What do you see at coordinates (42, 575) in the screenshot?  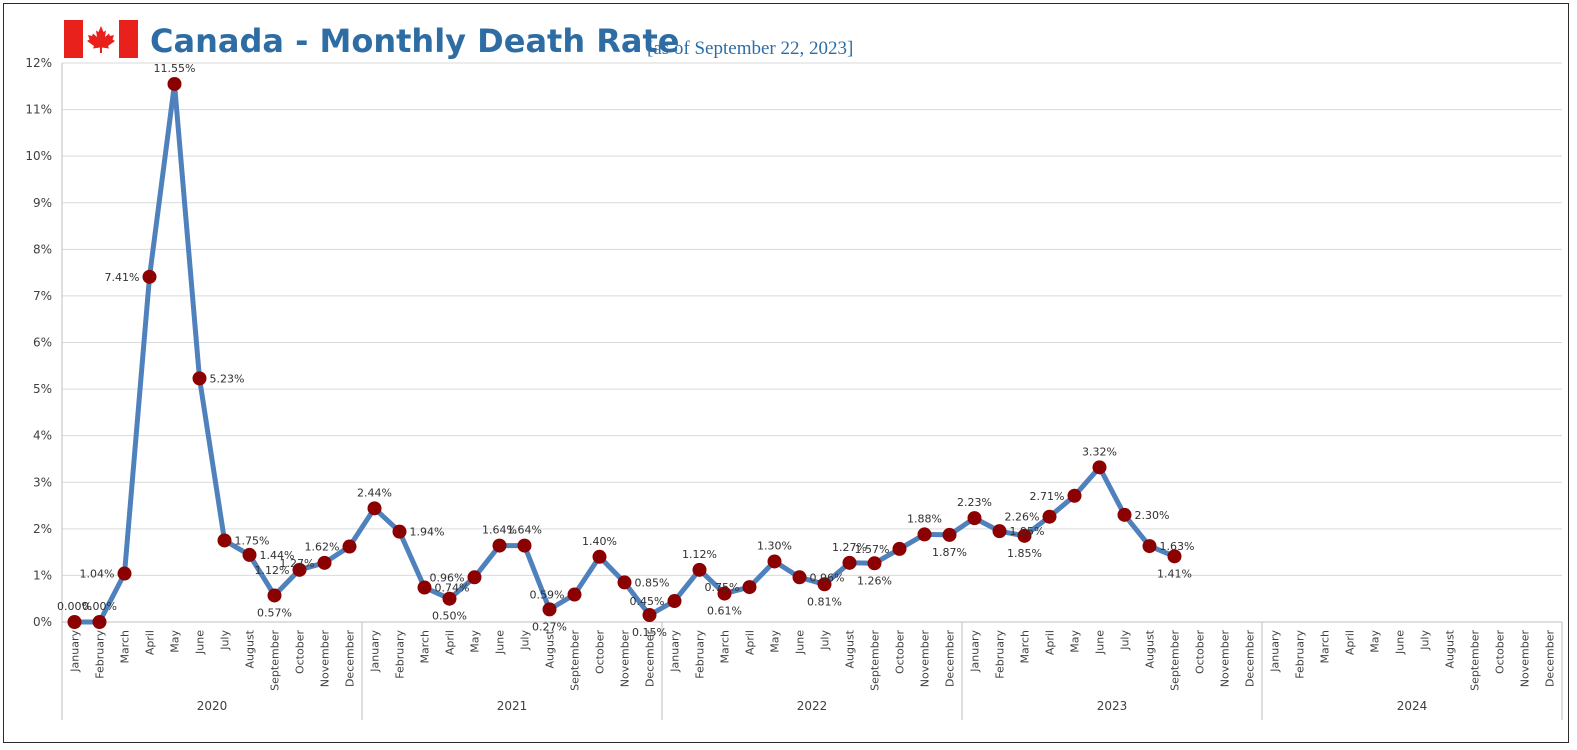 I see `y-tick-label: 1%` at bounding box center [42, 575].